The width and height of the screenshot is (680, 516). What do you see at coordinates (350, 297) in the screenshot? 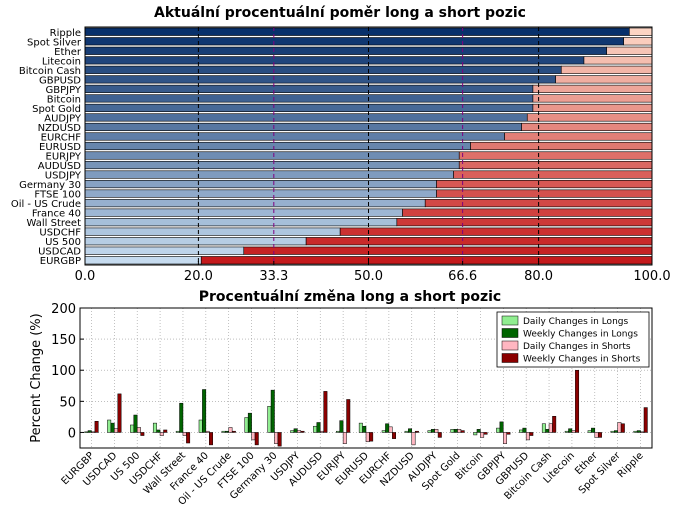
I see `bottom-chart-title: Procentuální změna long a short pozic` at bounding box center [350, 297].